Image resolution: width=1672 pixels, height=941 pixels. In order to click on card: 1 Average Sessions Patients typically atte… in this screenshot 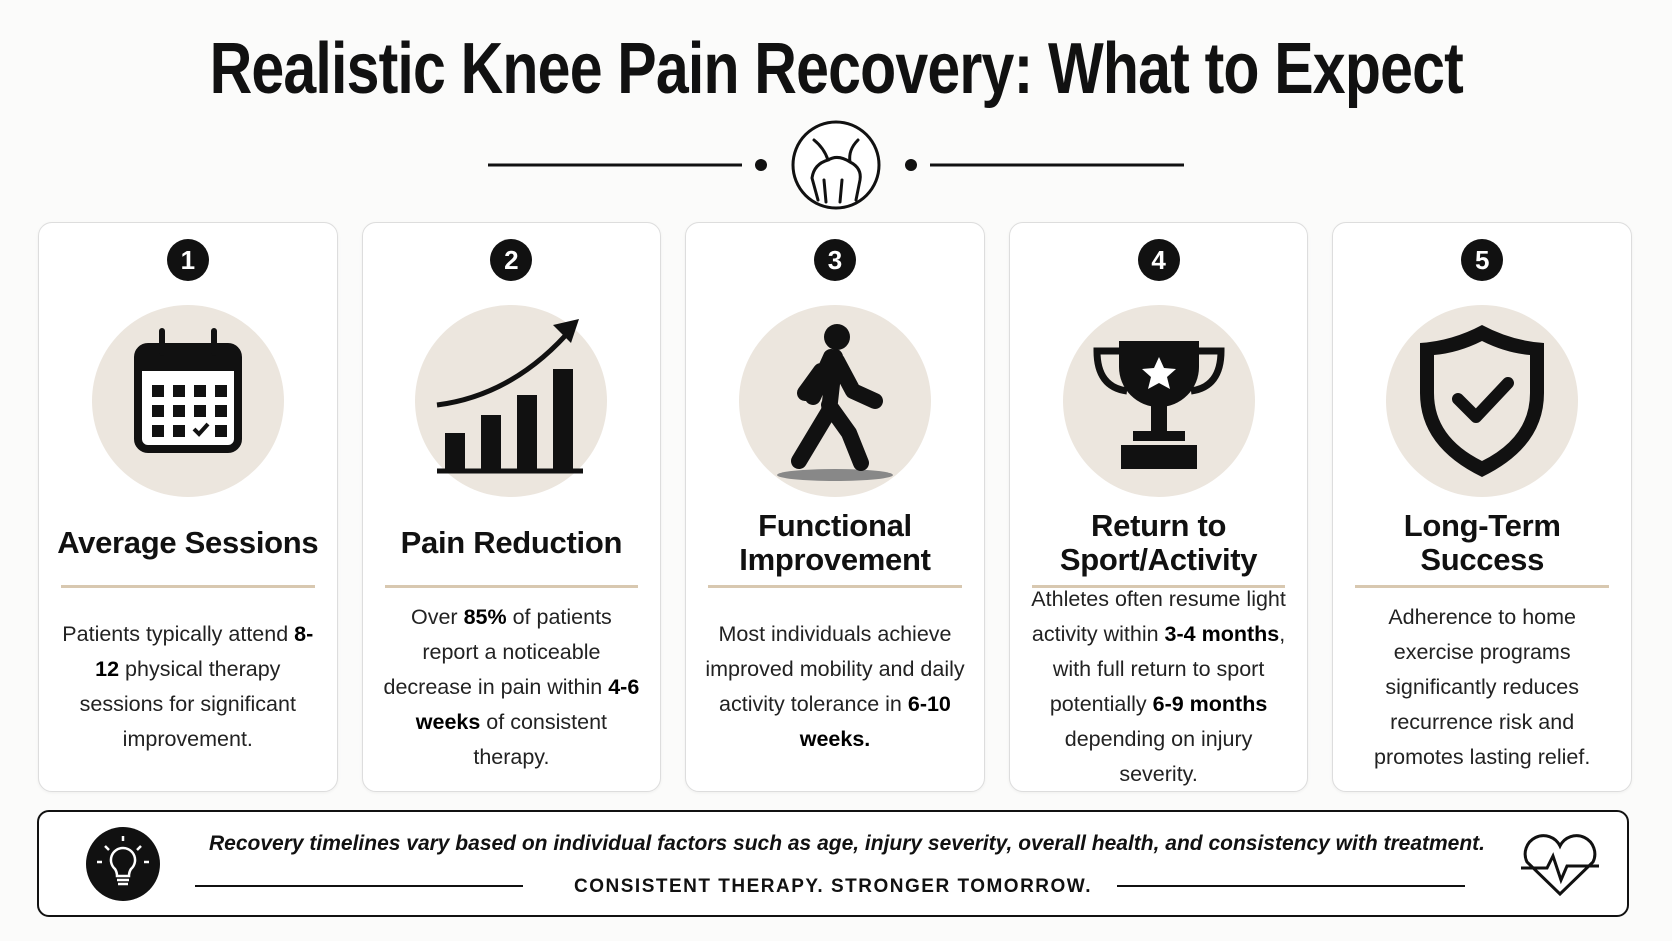, I will do `click(188, 507)`.